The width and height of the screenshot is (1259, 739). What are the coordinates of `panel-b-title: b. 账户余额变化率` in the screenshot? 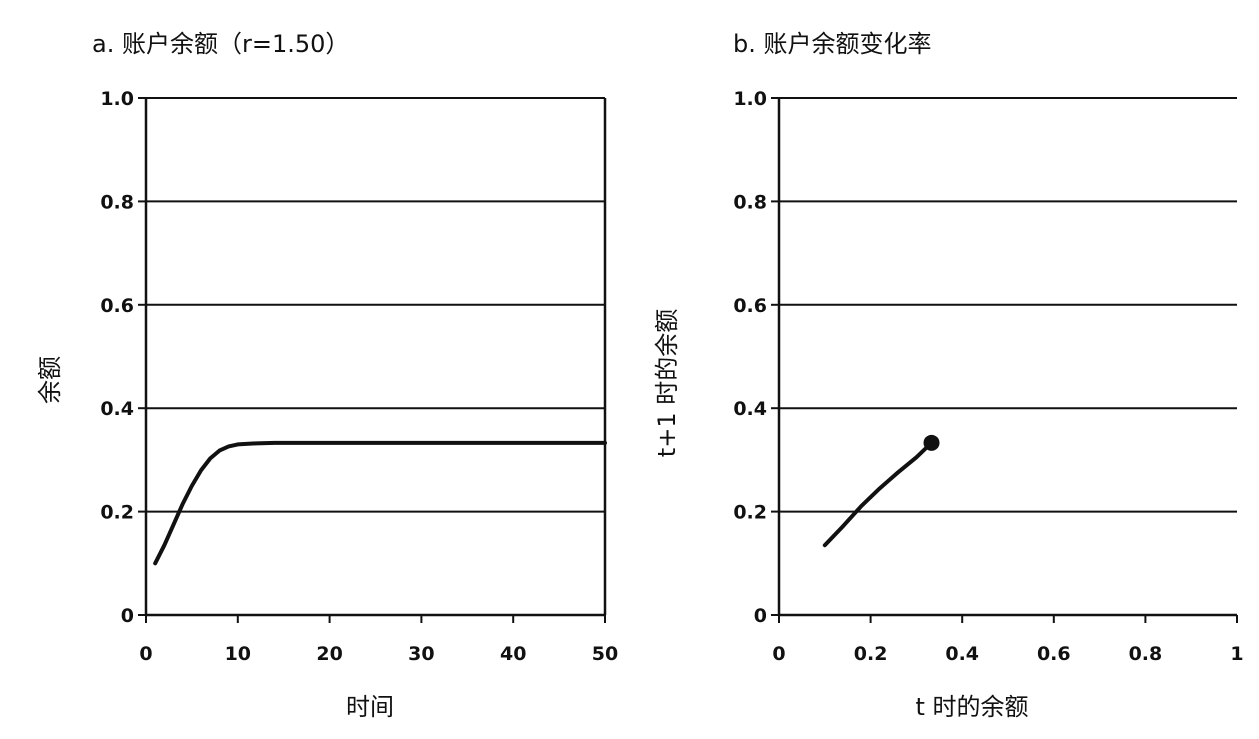 It's located at (832, 44).